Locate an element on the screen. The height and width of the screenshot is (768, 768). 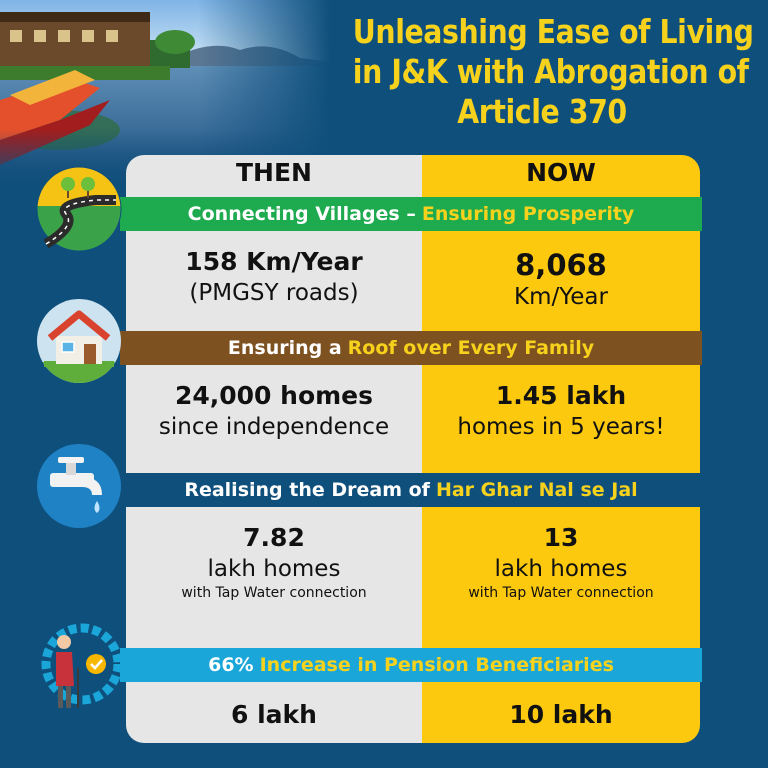
house-icon is located at coordinates (79, 343).